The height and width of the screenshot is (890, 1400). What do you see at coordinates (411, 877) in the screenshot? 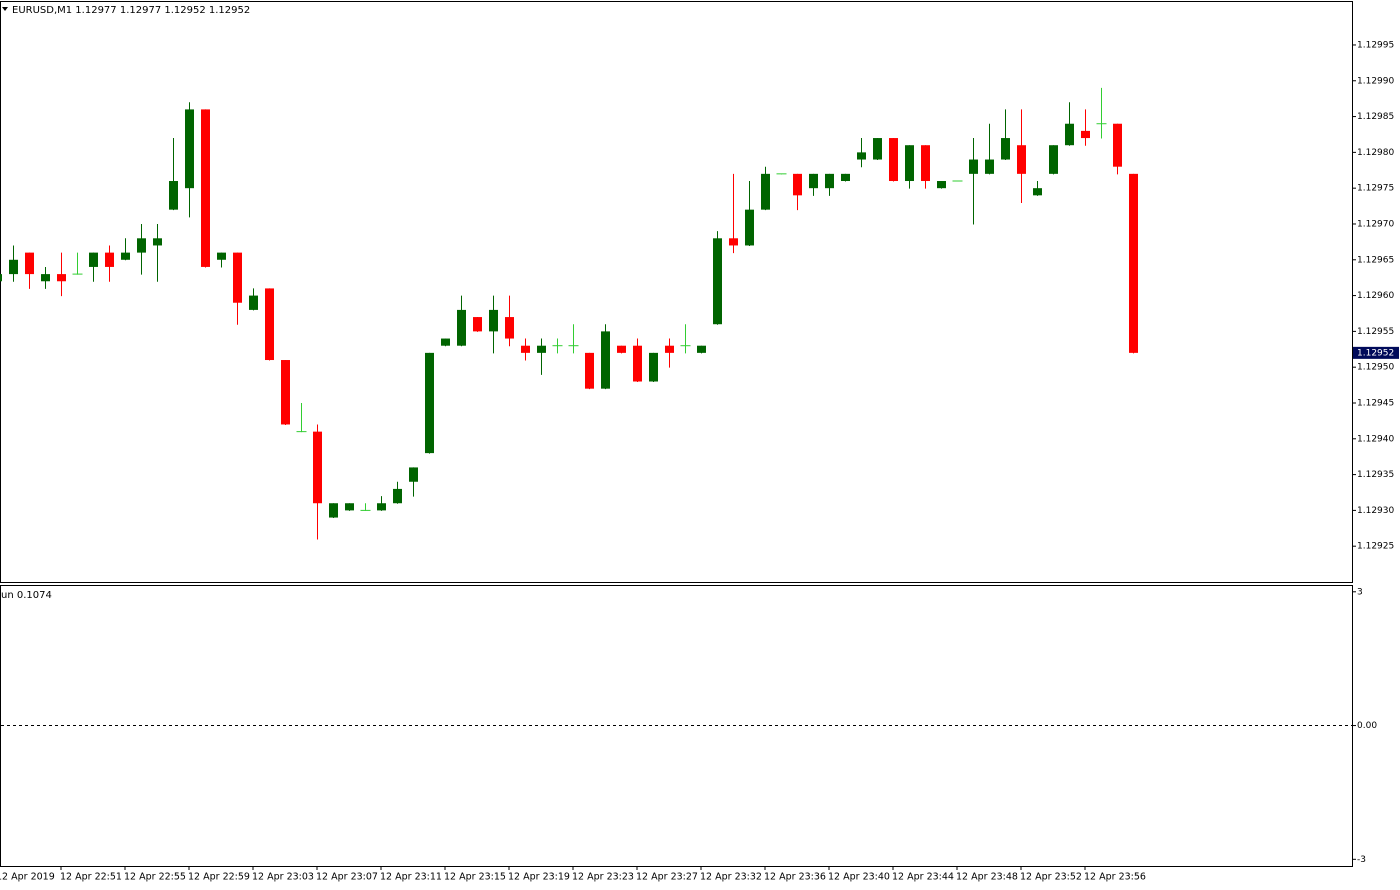
I see `x-tick-label: 12 Apr 23:11` at bounding box center [411, 877].